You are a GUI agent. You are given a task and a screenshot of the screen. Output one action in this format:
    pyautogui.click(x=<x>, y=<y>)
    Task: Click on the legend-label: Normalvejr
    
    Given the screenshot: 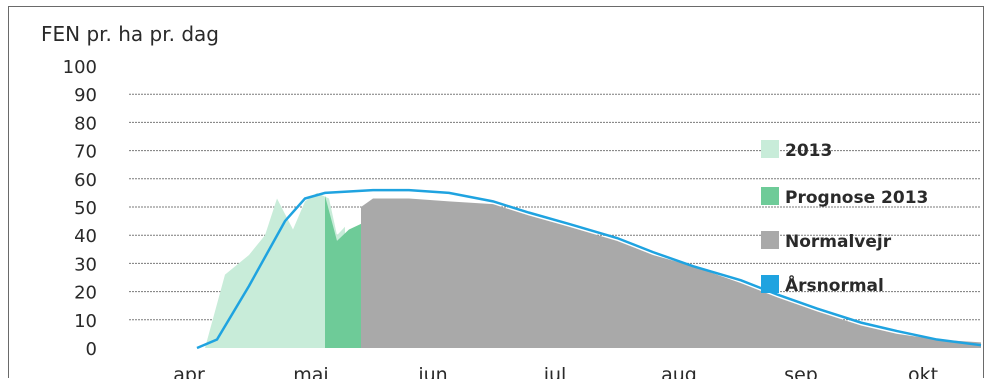 What is the action you would take?
    pyautogui.click(x=838, y=242)
    